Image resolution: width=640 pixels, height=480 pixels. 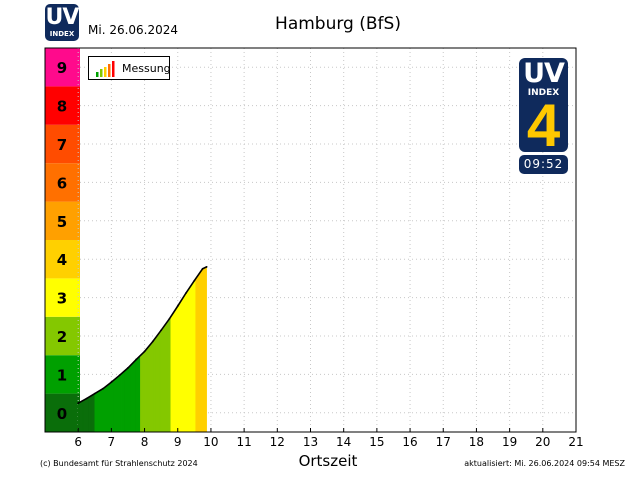 I want to click on y-tick-label: 1, so click(x=62, y=375).